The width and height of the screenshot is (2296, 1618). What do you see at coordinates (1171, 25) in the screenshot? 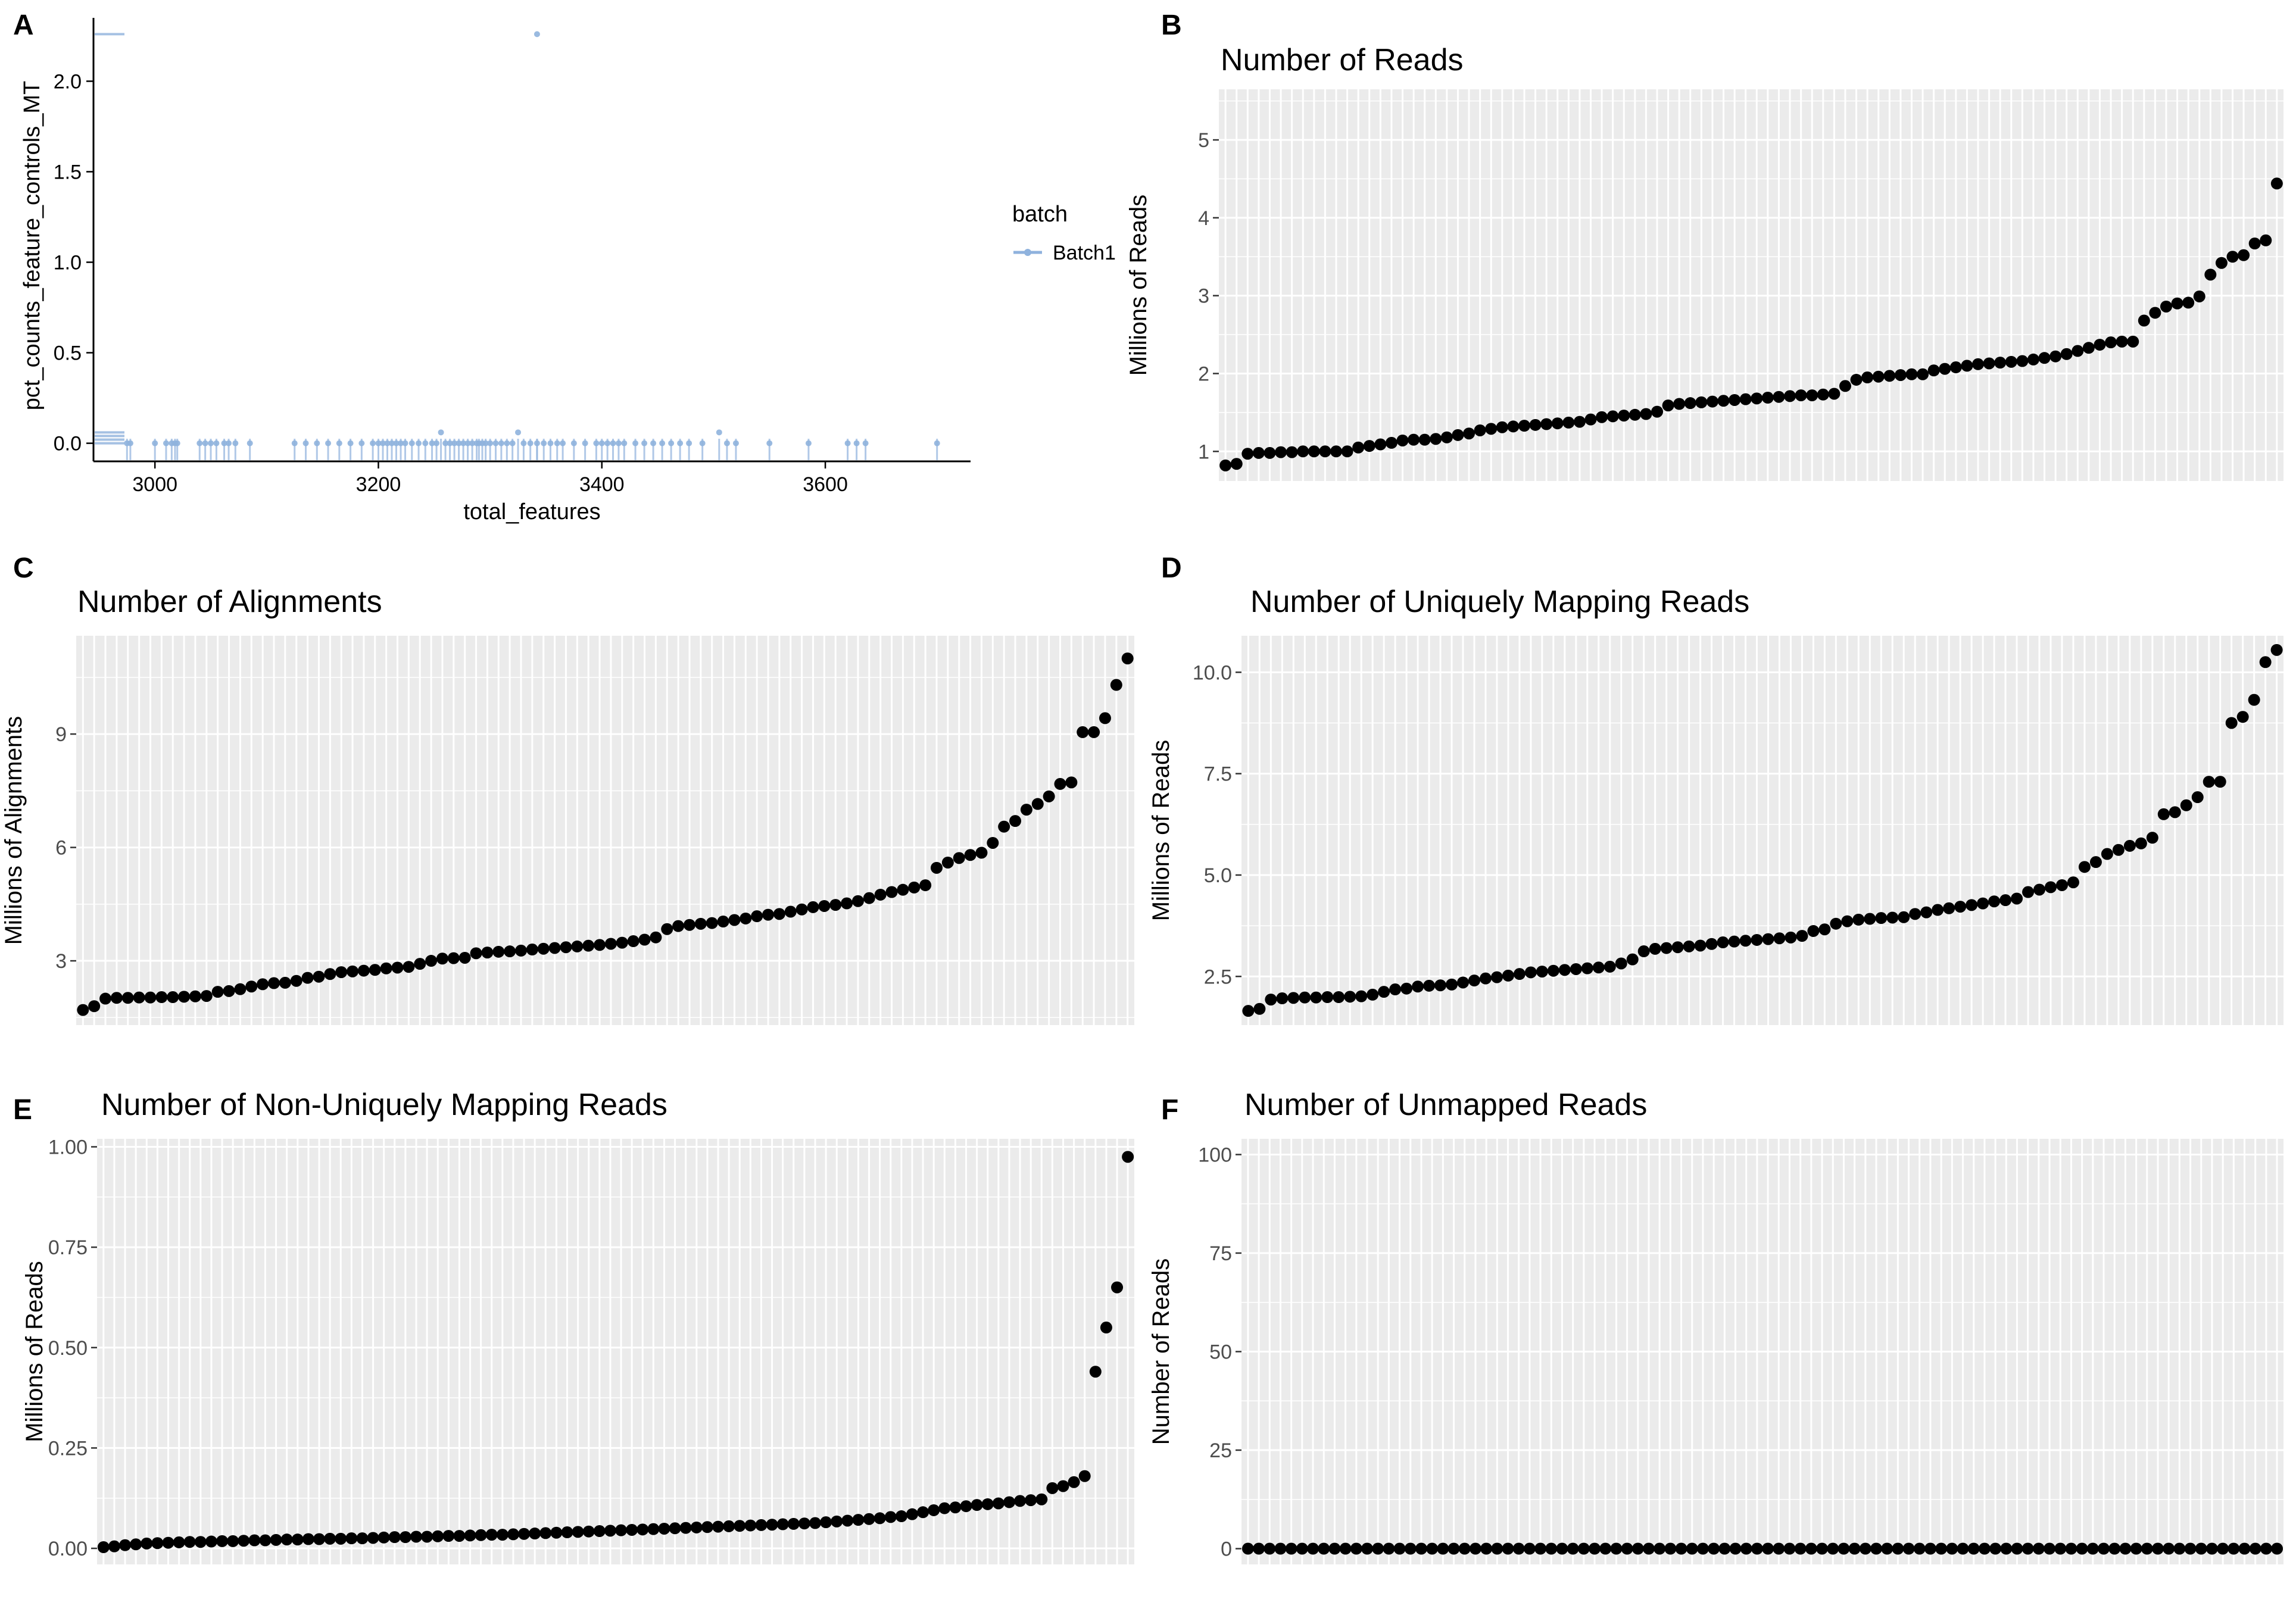
I see `panel-letter: B` at bounding box center [1171, 25].